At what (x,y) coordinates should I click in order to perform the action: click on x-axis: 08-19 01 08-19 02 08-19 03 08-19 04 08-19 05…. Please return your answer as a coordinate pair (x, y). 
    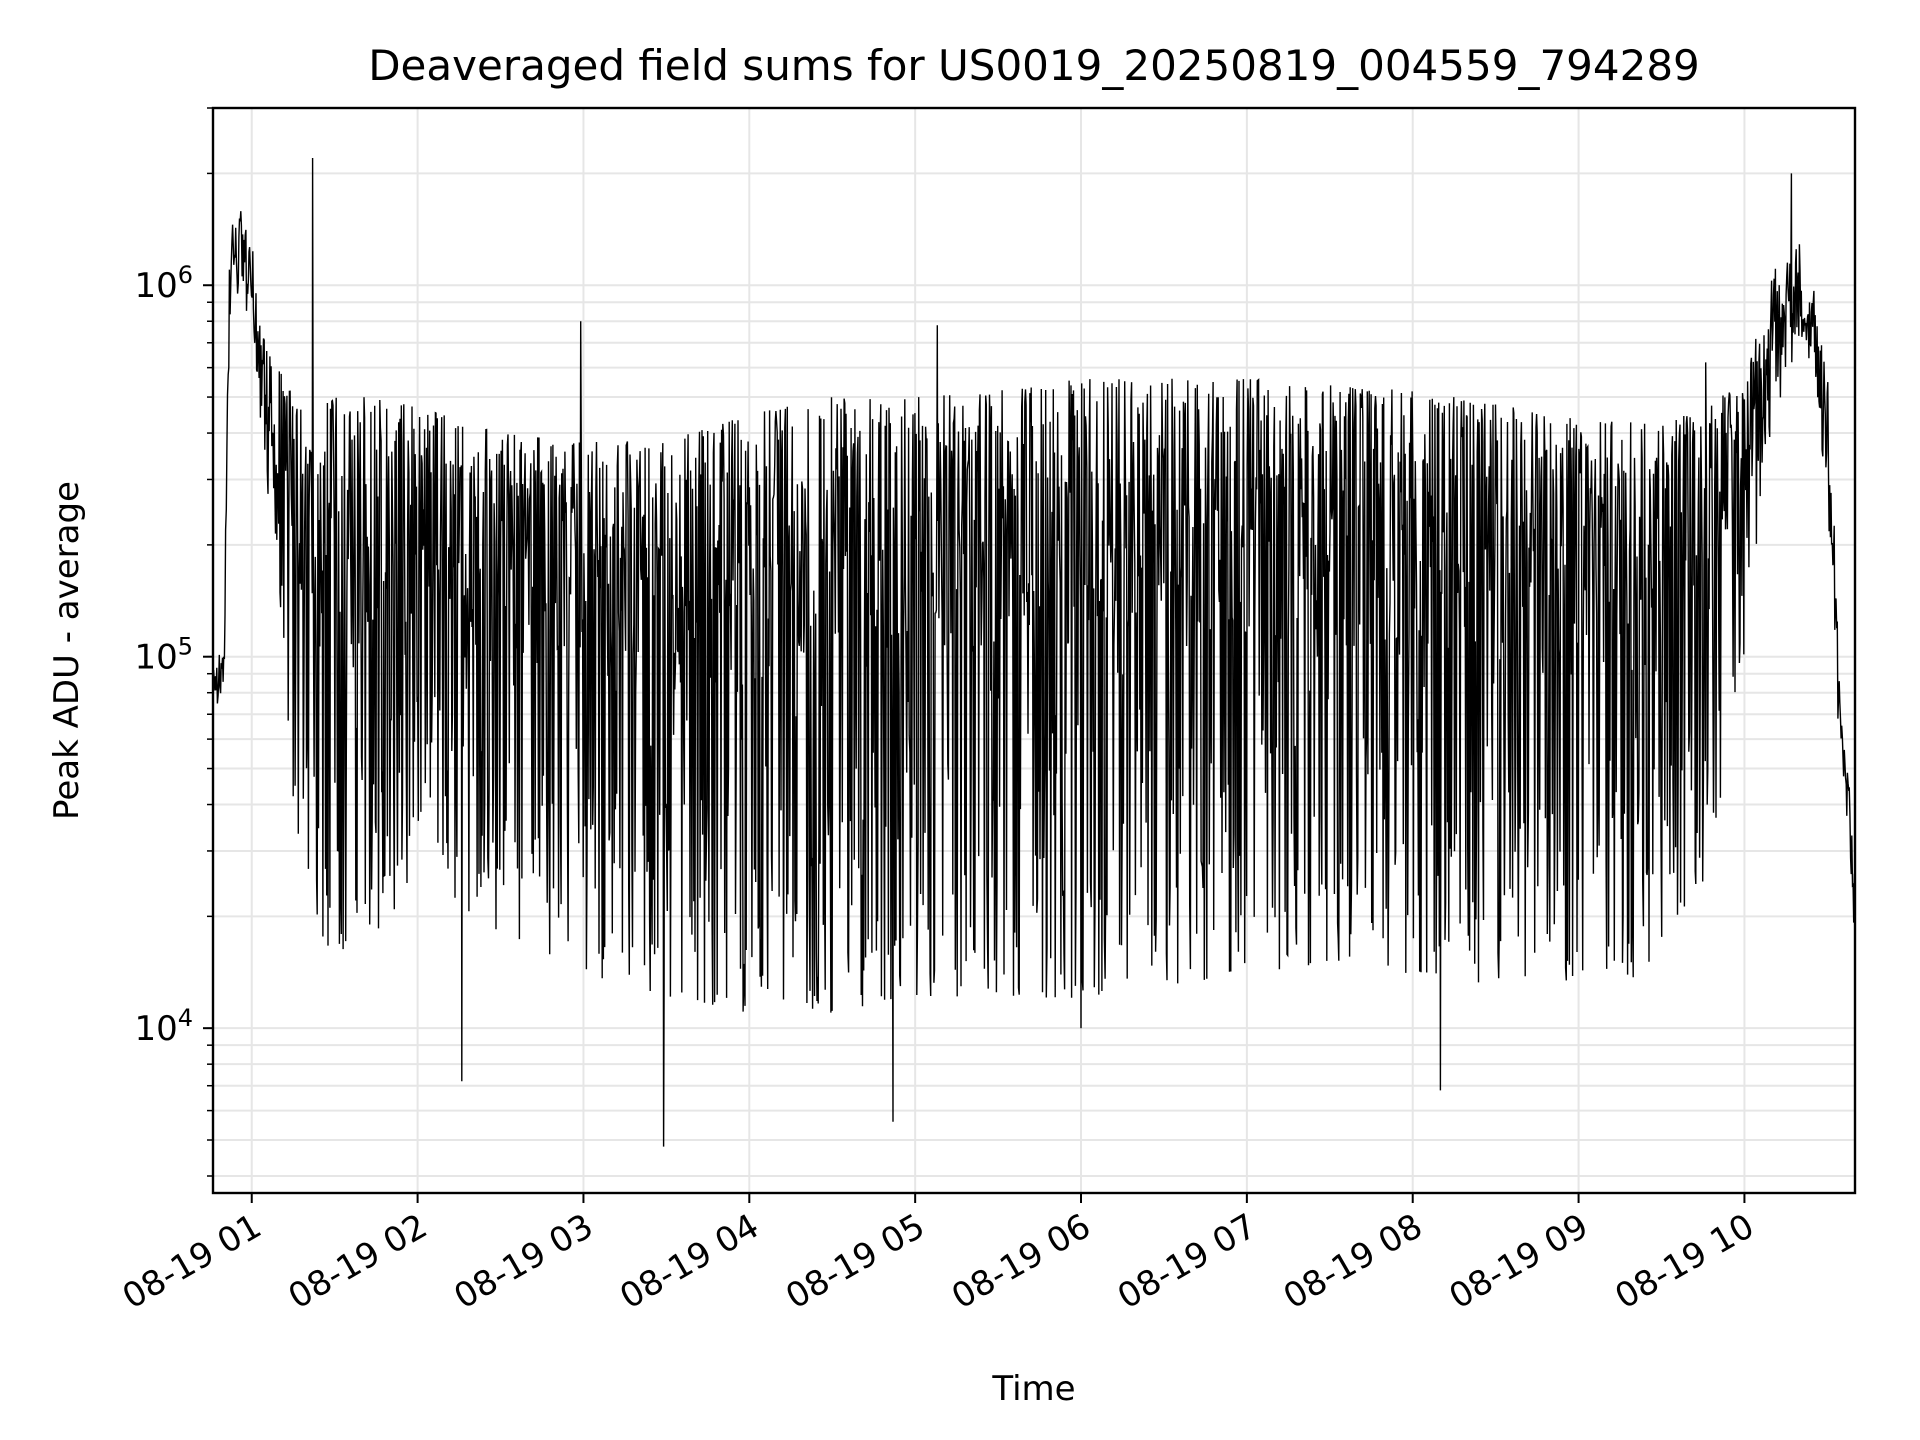
    Looking at the image, I should click on (938, 1255).